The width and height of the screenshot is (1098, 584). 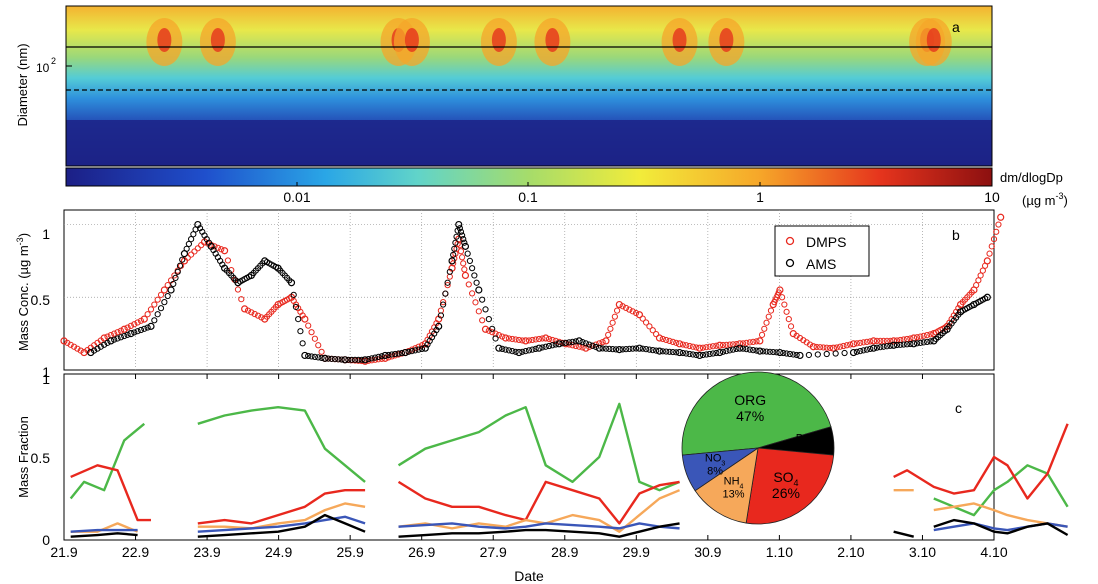 What do you see at coordinates (104, 530) in the screenshot?
I see `series-line-no3` at bounding box center [104, 530].